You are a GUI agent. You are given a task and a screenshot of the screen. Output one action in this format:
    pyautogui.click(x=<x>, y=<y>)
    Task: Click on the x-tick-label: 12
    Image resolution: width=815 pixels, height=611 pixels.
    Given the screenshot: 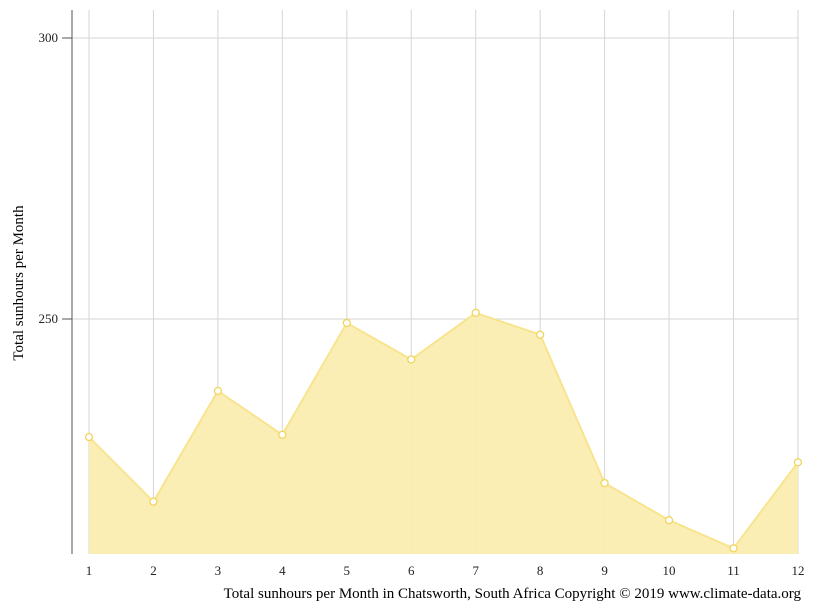 What is the action you would take?
    pyautogui.click(x=797, y=570)
    